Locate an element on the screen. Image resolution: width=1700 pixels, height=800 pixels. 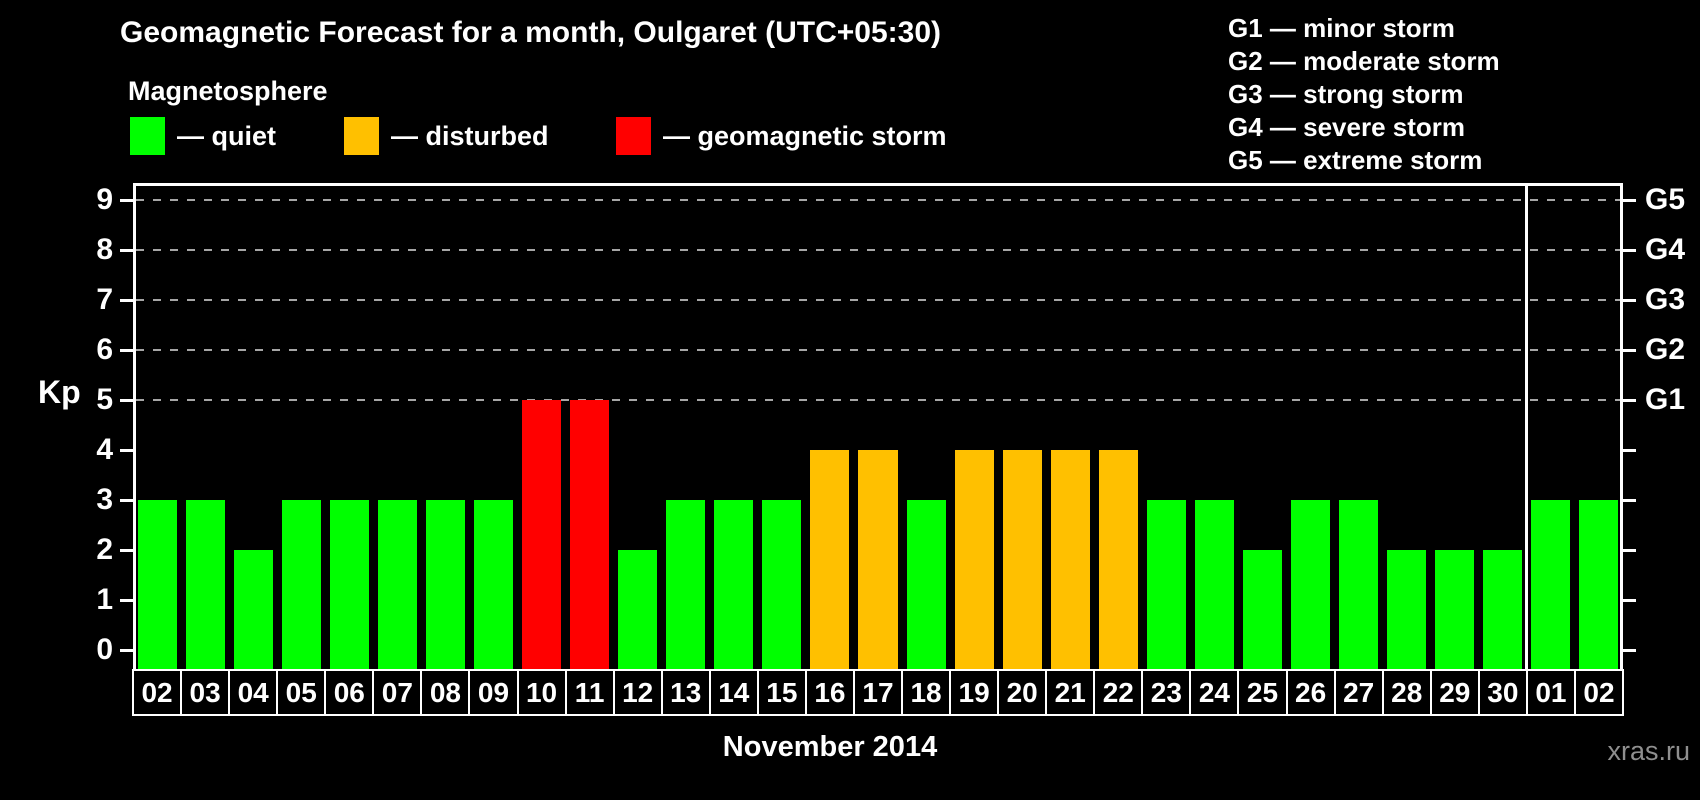
month-separator-line is located at coordinates (1527, 426).